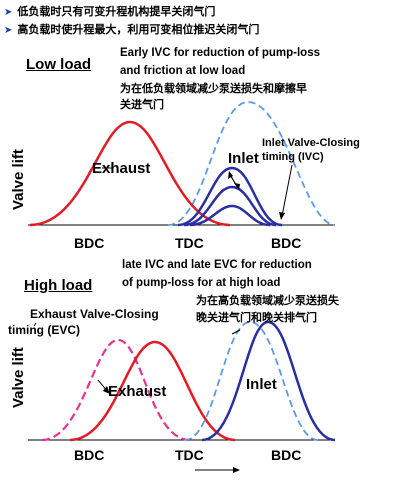  I want to click on high-inlet-curve, so click(268, 381).